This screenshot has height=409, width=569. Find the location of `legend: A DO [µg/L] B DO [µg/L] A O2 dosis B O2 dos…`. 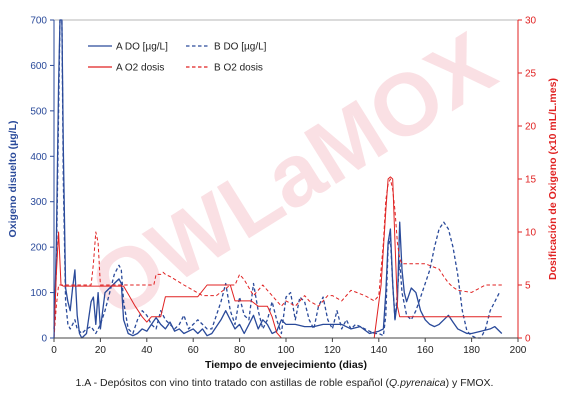

legend: A DO [µg/L] B DO [µg/L] A O2 dosis B O2 dos… is located at coordinates (177, 58).